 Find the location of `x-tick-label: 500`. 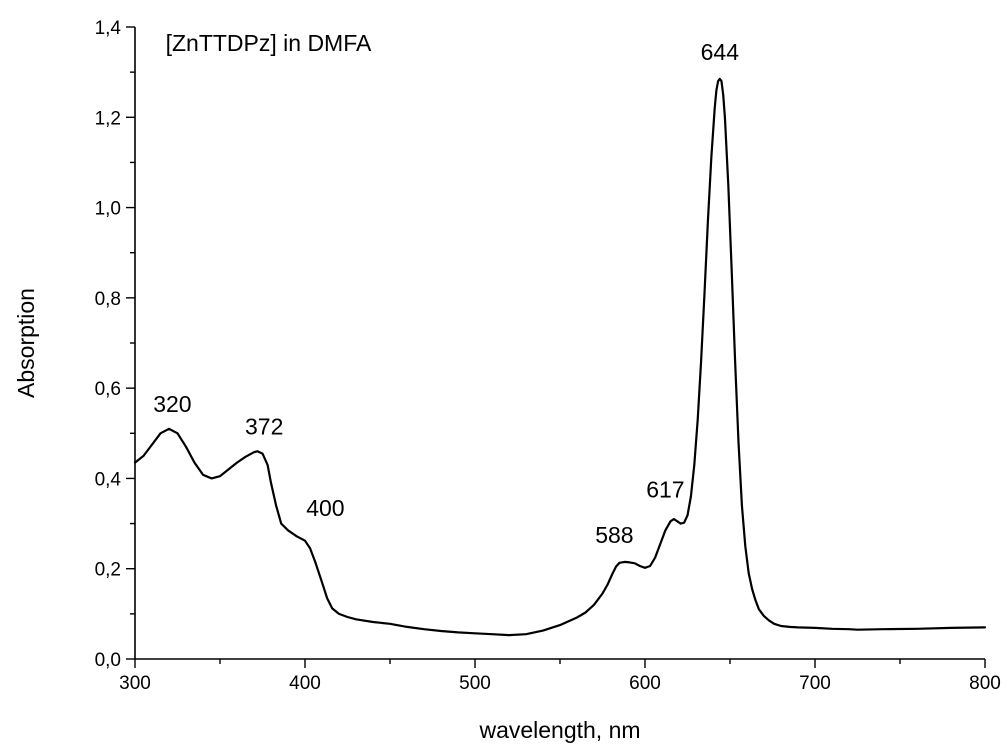

x-tick-label: 500 is located at coordinates (475, 683).